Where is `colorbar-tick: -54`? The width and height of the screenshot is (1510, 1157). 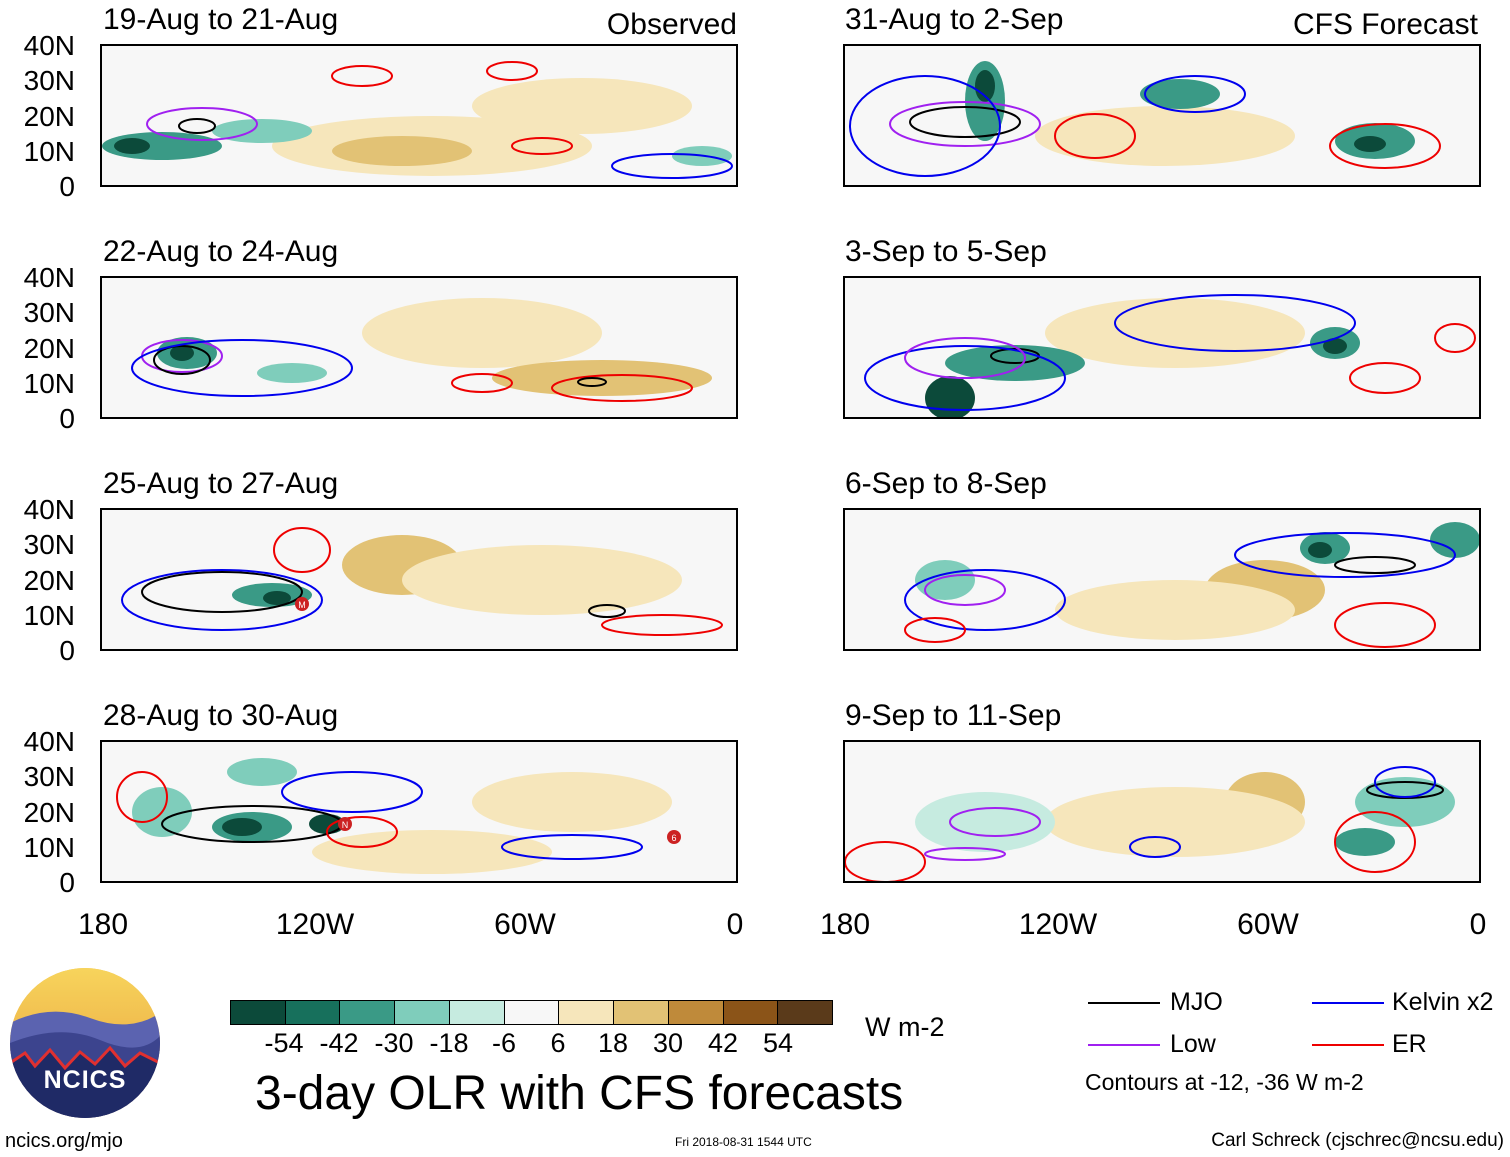 colorbar-tick: -54 is located at coordinates (284, 1043).